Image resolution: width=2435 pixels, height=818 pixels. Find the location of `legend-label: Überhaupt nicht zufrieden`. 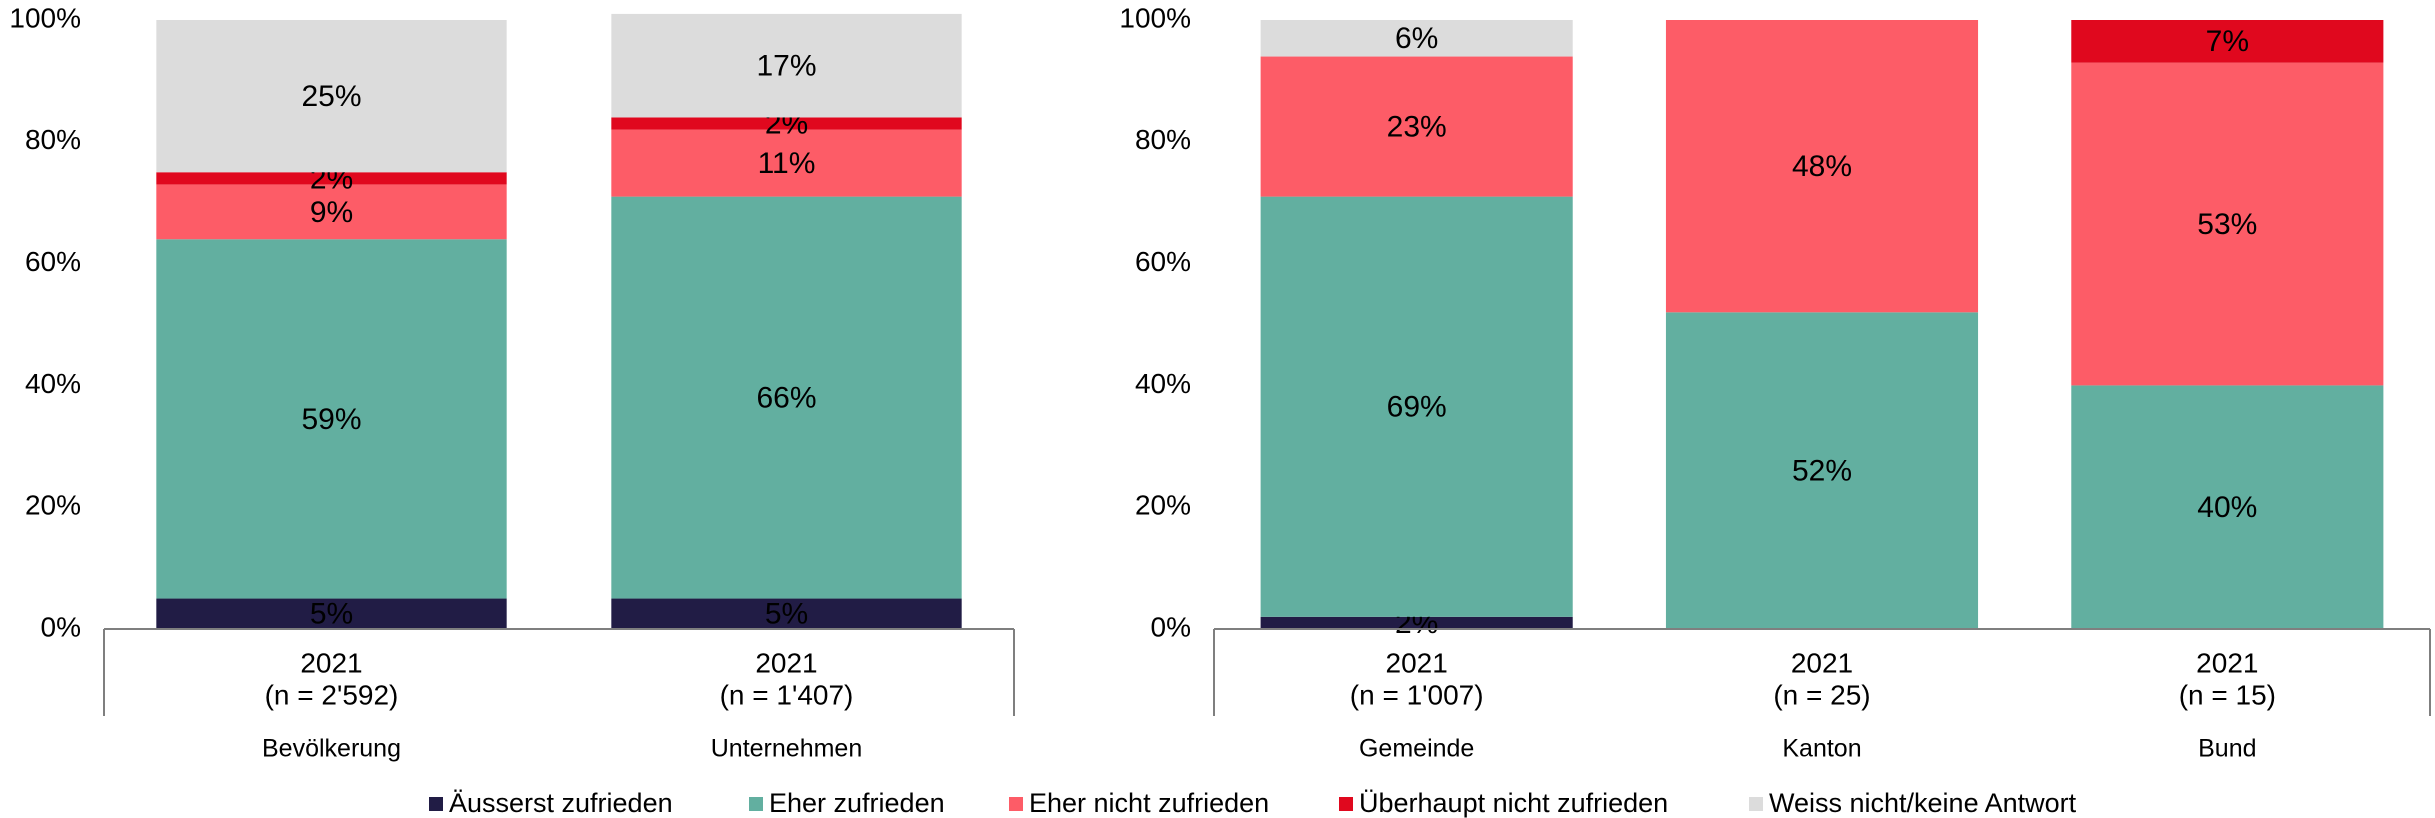

legend-label: Überhaupt nicht zufrieden is located at coordinates (1513, 803).